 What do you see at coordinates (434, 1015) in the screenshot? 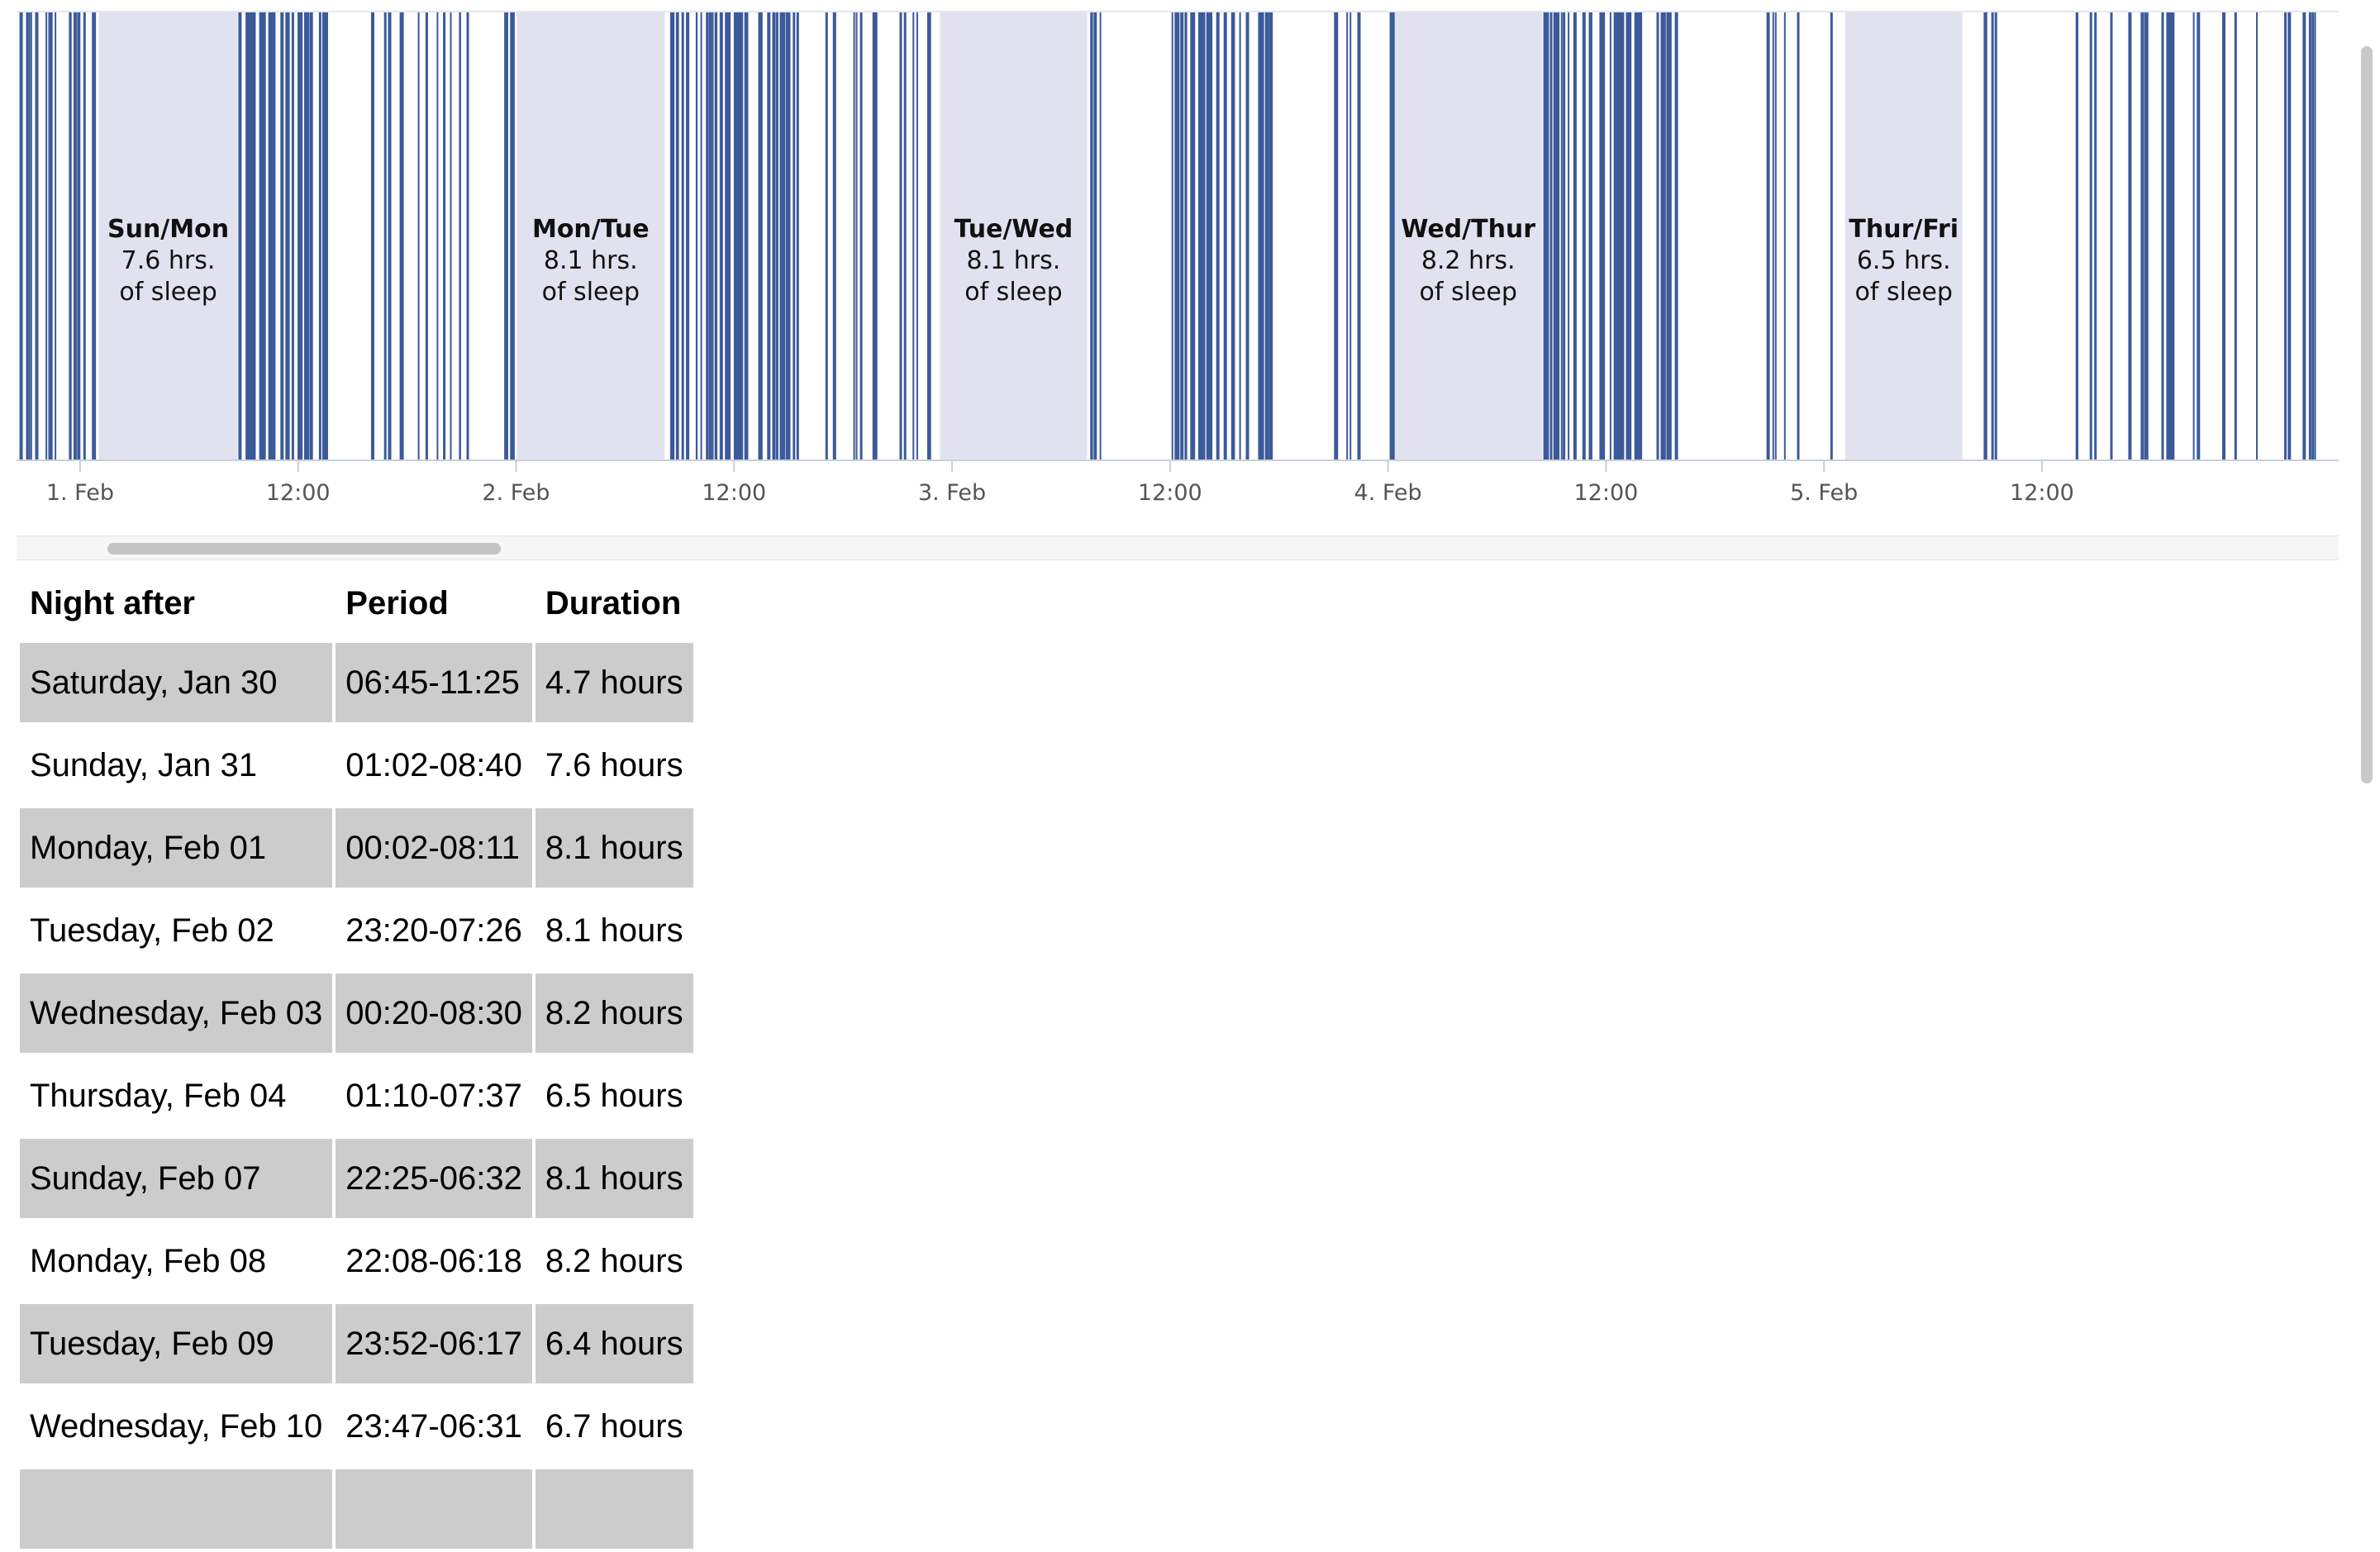
I see `period-cell: 00:20-08:30` at bounding box center [434, 1015].